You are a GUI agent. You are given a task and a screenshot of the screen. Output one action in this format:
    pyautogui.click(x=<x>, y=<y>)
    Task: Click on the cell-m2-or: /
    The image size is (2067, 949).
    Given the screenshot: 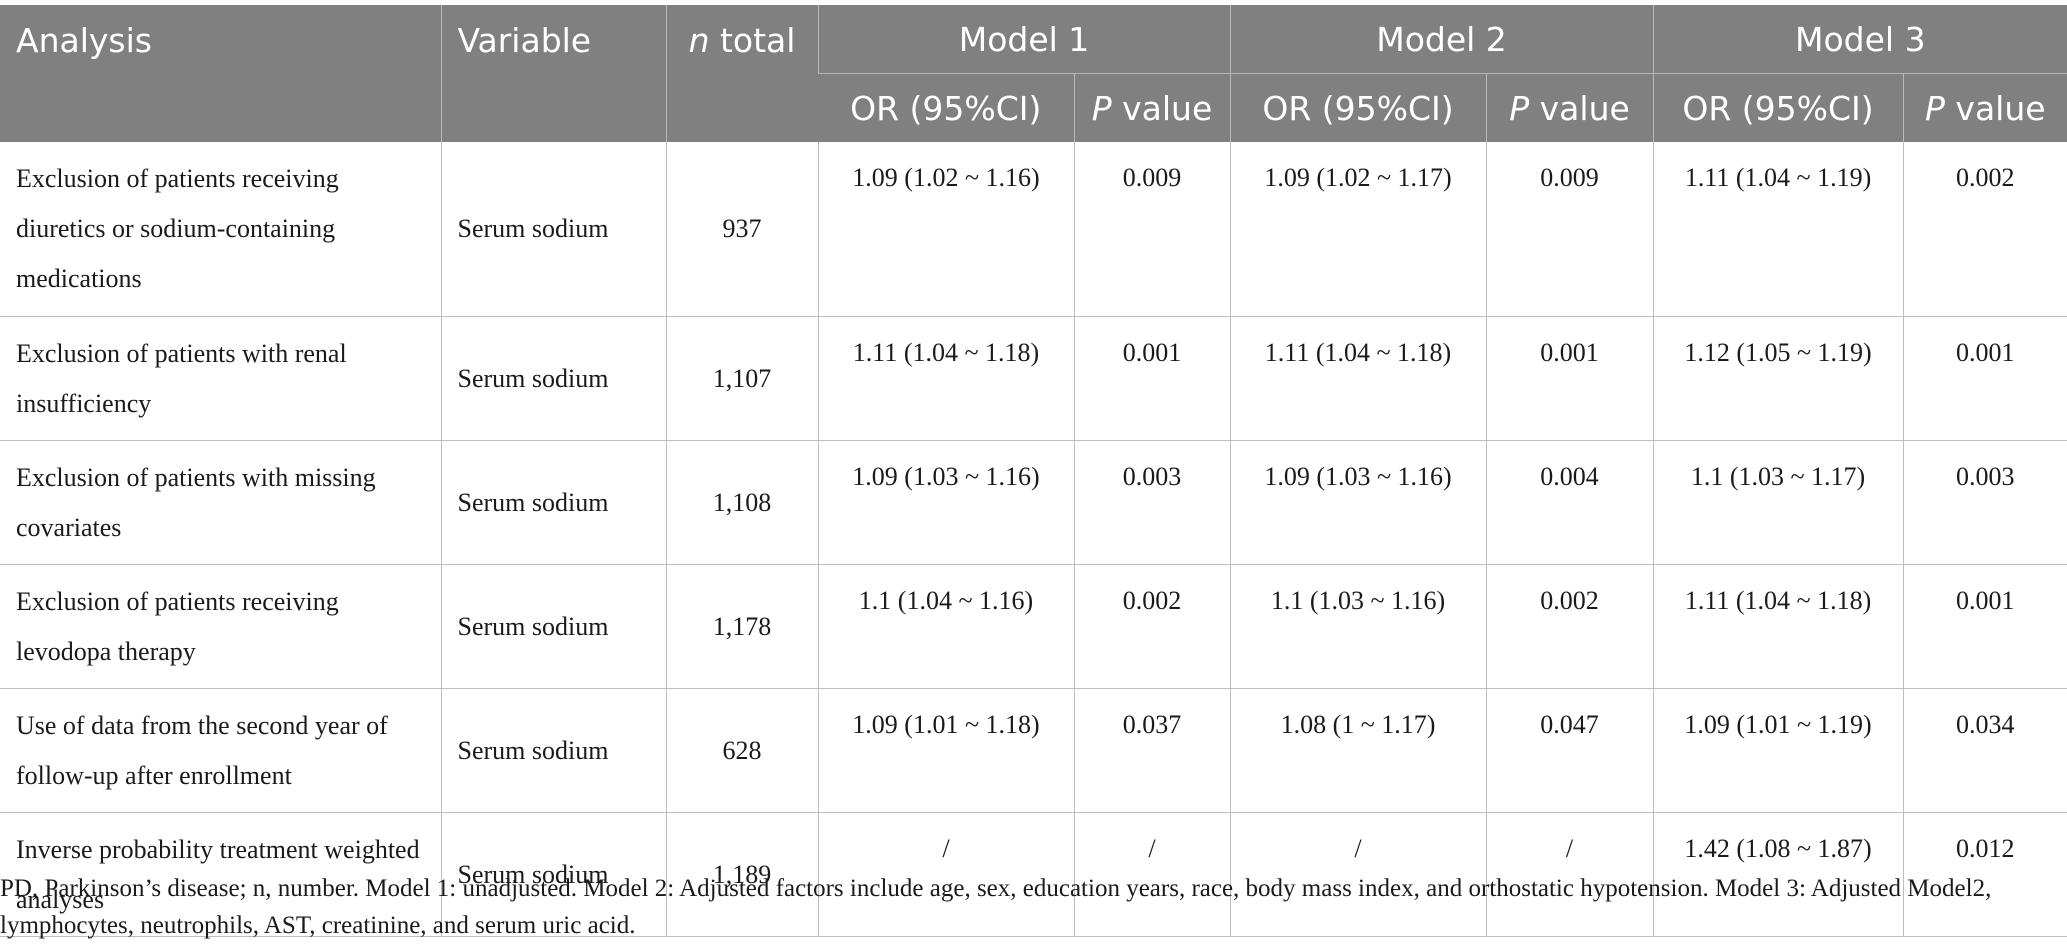 What is the action you would take?
    pyautogui.click(x=1358, y=874)
    